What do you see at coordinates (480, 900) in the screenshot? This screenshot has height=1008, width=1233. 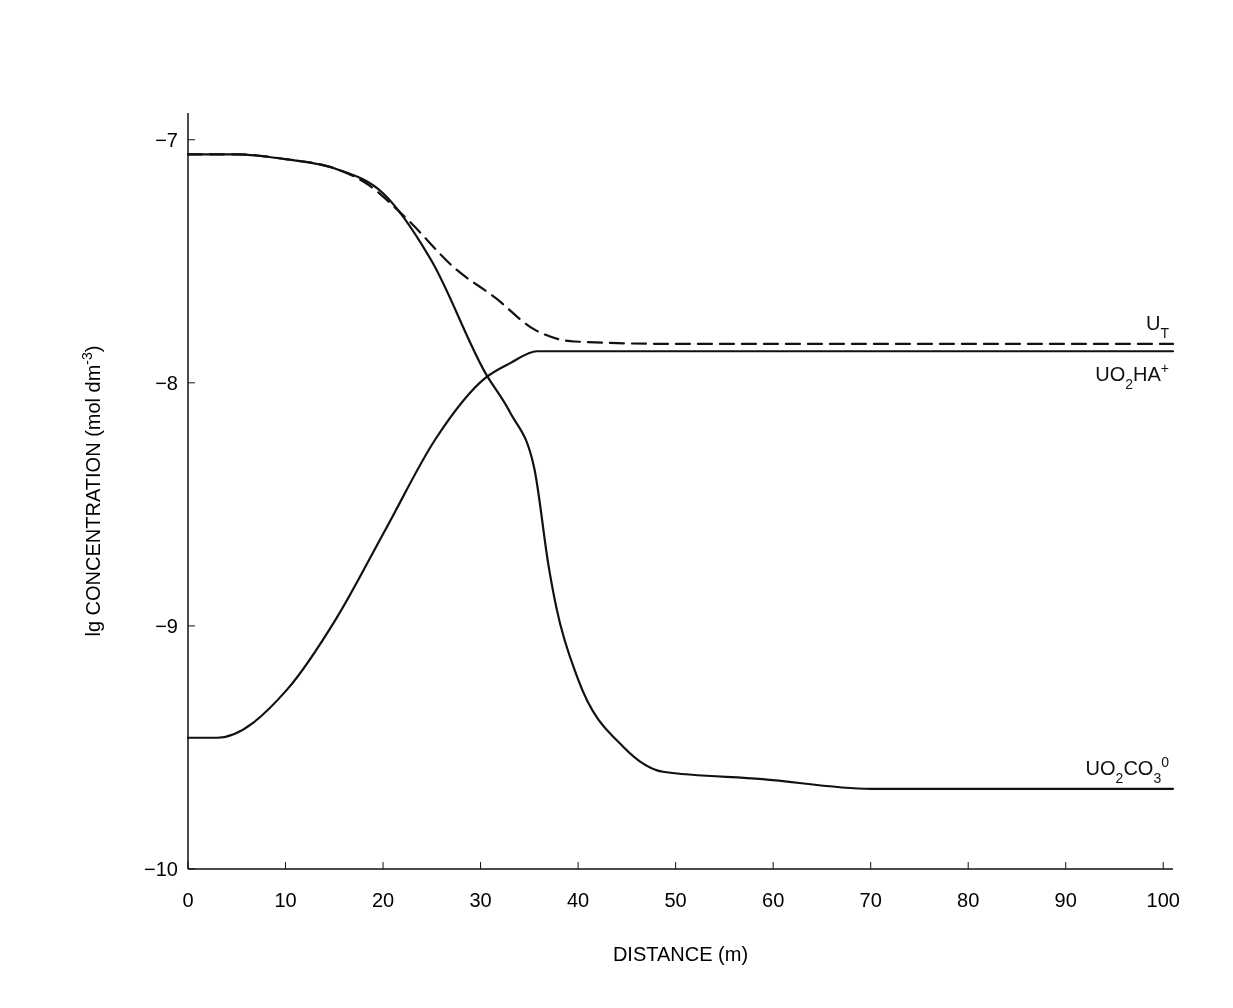 I see `x-tick-label: 30` at bounding box center [480, 900].